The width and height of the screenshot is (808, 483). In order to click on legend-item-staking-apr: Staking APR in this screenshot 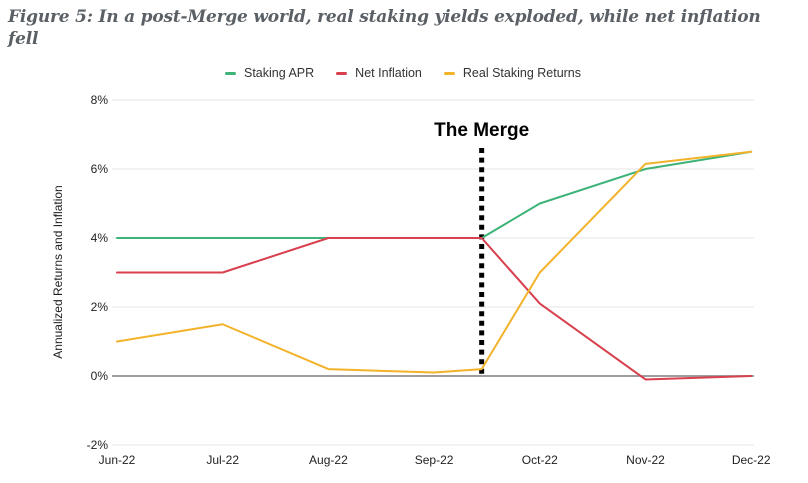, I will do `click(269, 73)`.